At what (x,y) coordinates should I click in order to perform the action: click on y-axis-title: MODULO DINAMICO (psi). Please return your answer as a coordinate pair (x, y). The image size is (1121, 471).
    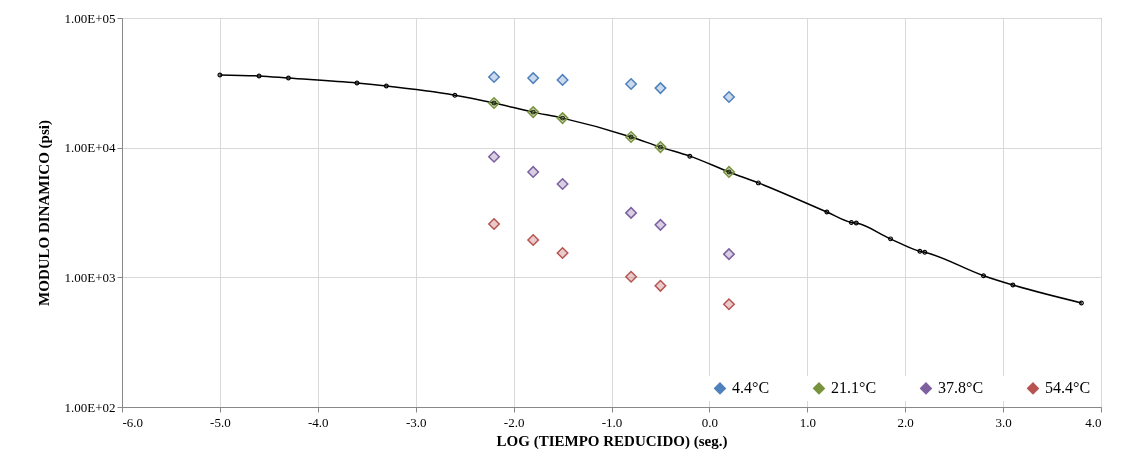
    Looking at the image, I should click on (45, 213).